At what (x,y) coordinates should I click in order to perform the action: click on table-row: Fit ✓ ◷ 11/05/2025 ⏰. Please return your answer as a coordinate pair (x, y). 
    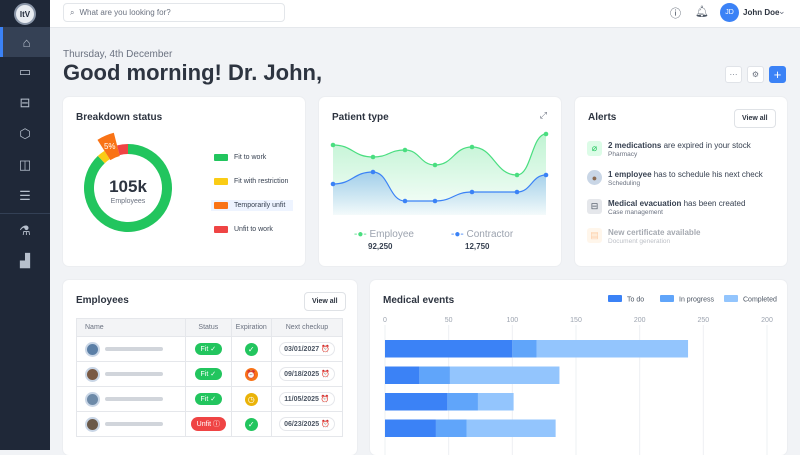
    Looking at the image, I should click on (209, 399).